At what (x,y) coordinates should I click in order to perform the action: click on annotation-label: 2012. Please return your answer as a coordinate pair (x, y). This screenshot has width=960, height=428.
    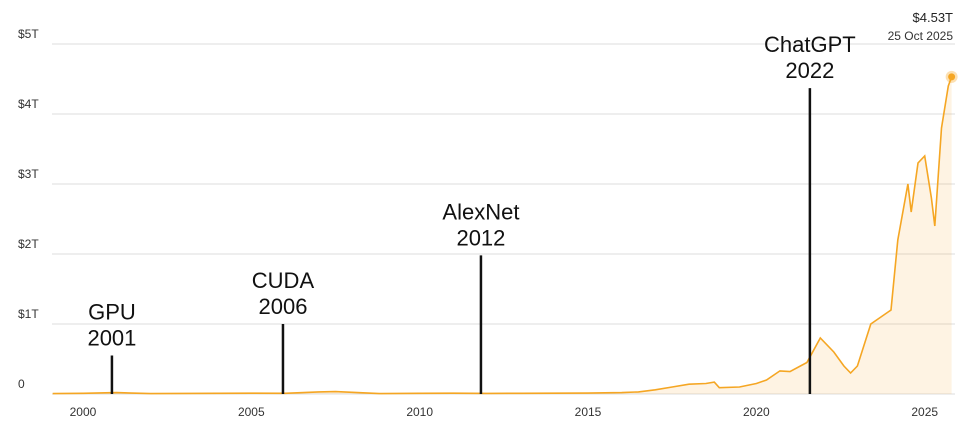
    Looking at the image, I should click on (480, 237).